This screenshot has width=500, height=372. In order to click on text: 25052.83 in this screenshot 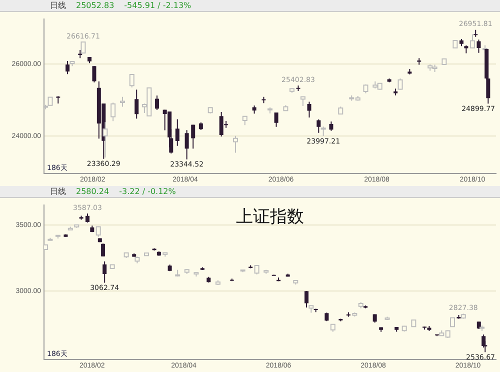, I will do `click(95, 5)`.